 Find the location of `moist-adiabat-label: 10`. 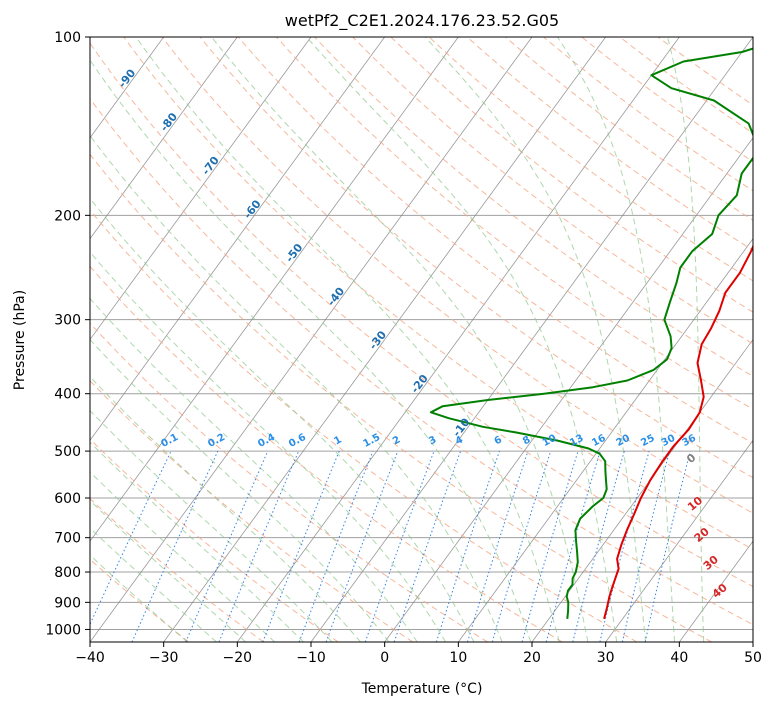

moist-adiabat-label: 10 is located at coordinates (695, 504).